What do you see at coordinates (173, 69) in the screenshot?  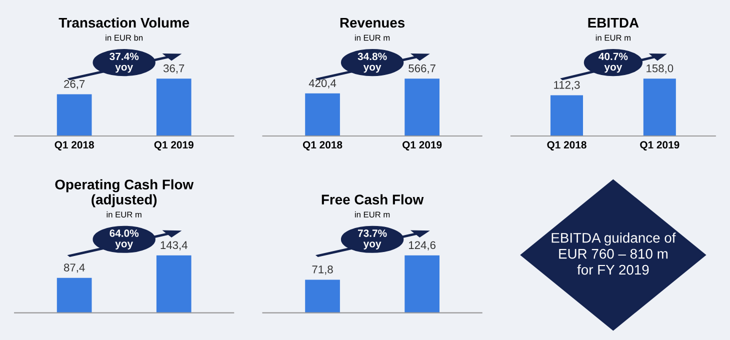 I see `data-label: 36,7` at bounding box center [173, 69].